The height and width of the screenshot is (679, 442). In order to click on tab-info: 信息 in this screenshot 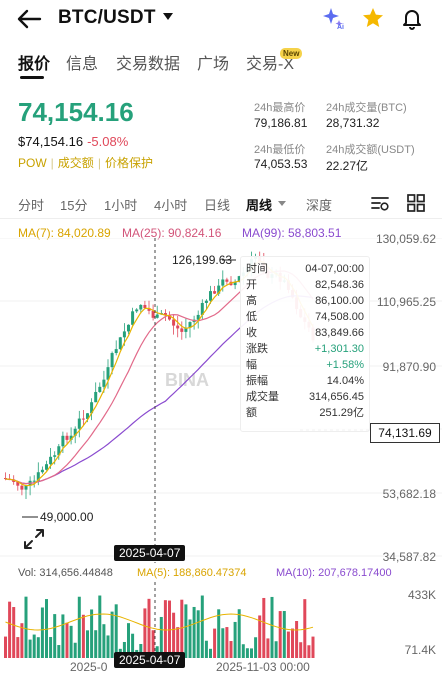, I will do `click(82, 64)`.